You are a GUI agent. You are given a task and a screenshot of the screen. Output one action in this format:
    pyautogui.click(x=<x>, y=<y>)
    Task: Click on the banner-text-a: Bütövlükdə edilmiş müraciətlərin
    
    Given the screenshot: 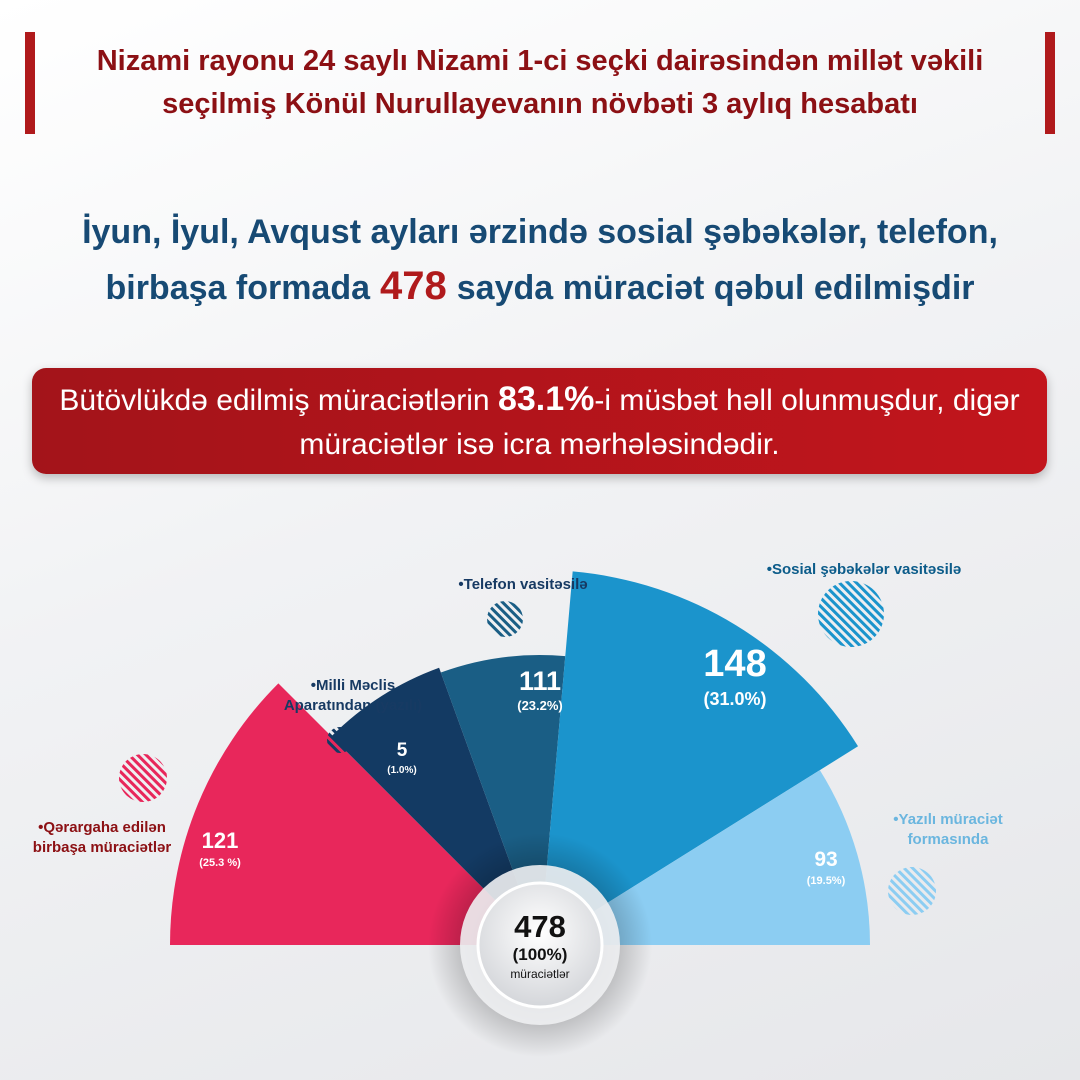 What is the action you would take?
    pyautogui.click(x=278, y=400)
    